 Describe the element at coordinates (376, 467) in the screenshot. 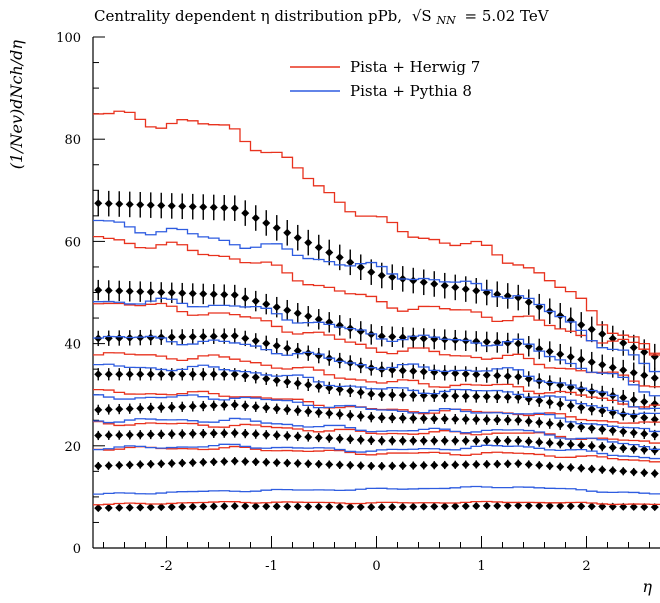

I see `data-series` at that location.